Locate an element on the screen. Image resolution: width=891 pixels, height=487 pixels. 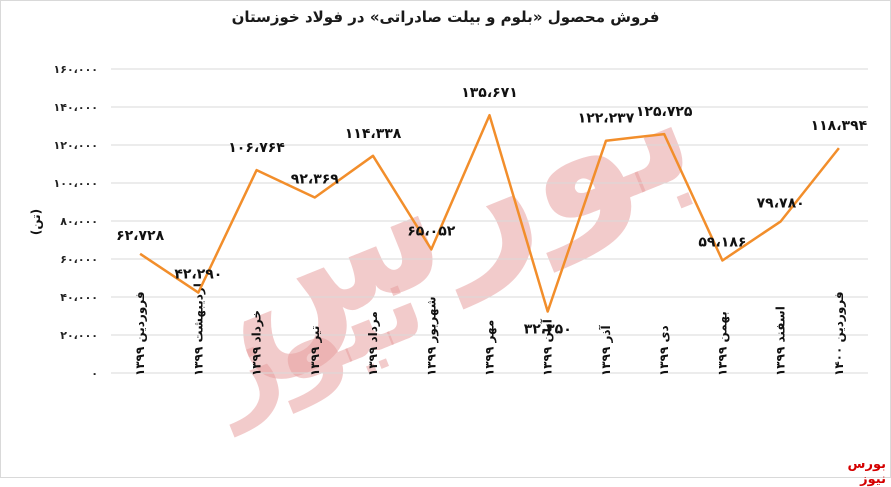
data-label: ۱۱۴،۳۳۸ is located at coordinates (373, 134).